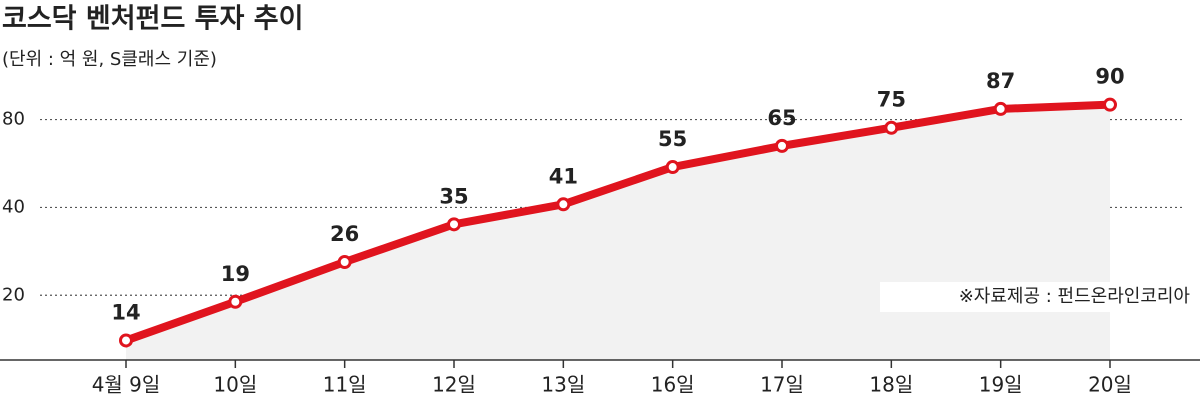 The height and width of the screenshot is (410, 1200). I want to click on x-tick-label: 10일, so click(235, 385).